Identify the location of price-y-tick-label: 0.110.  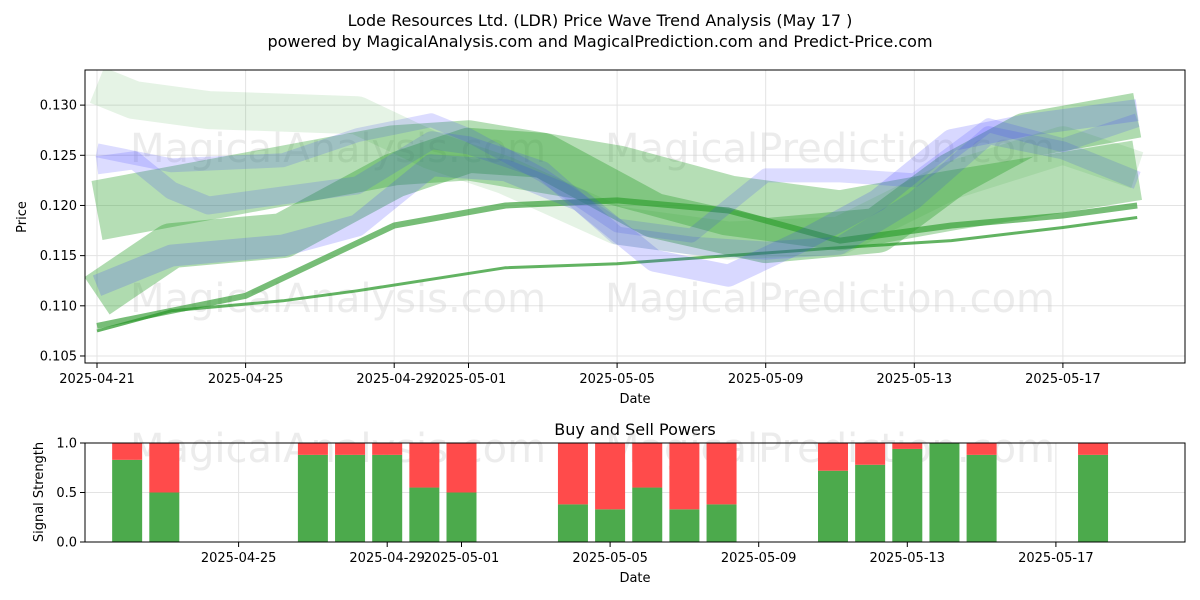
(58, 306).